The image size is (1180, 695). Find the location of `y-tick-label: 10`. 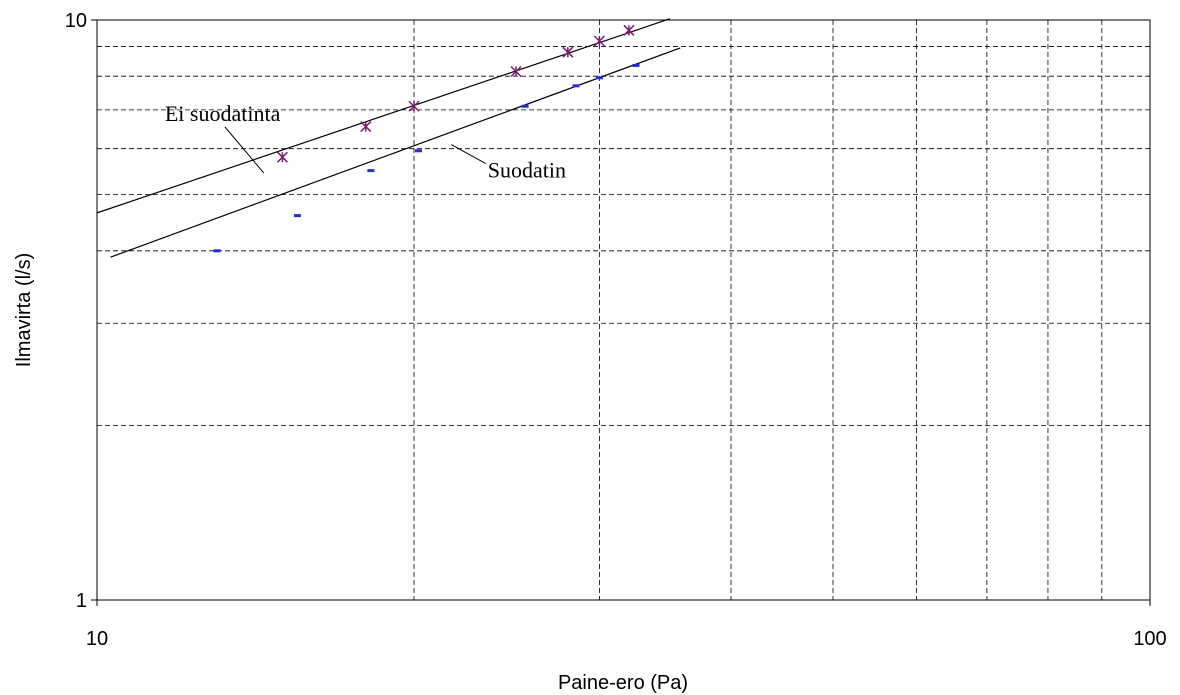

y-tick-label: 10 is located at coordinates (76, 21).